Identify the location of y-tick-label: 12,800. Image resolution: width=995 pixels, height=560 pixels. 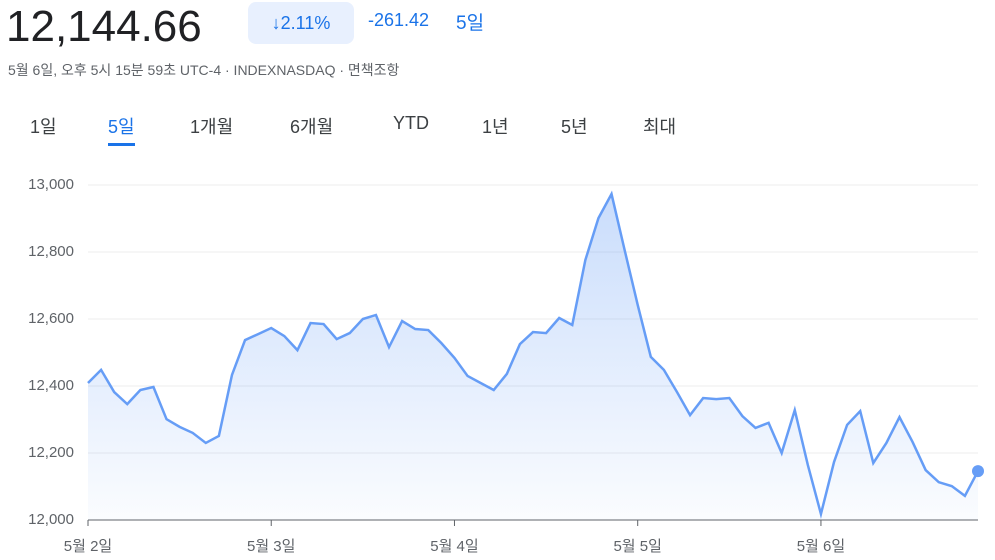
(51, 251).